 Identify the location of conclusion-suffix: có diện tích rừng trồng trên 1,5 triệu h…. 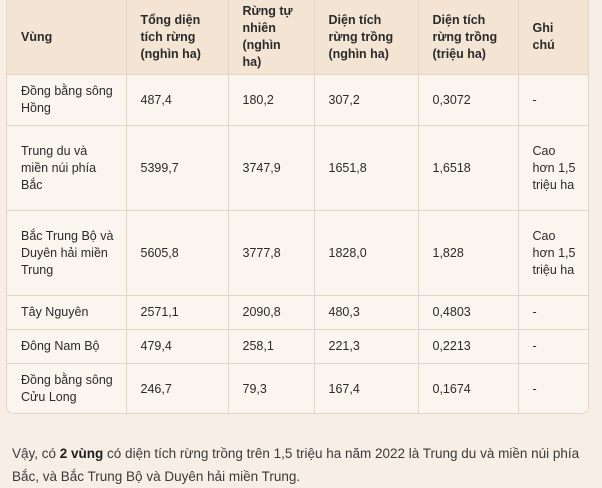
(296, 464).